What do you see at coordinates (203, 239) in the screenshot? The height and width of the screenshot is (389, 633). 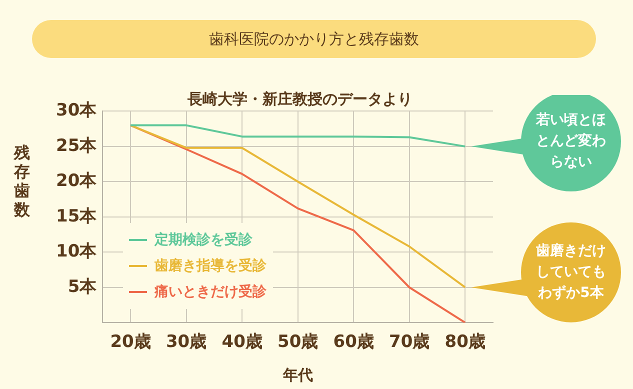 I see `legend-label: 定期検診を受診` at bounding box center [203, 239].